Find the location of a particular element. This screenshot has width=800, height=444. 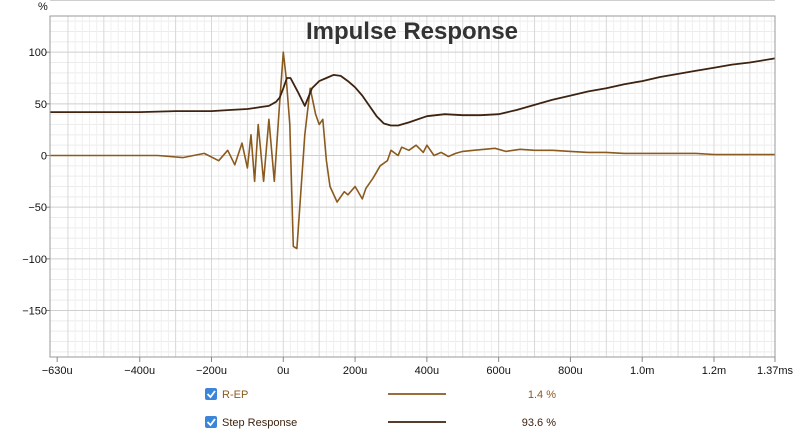

x-tick-label: 1.2m is located at coordinates (714, 371).